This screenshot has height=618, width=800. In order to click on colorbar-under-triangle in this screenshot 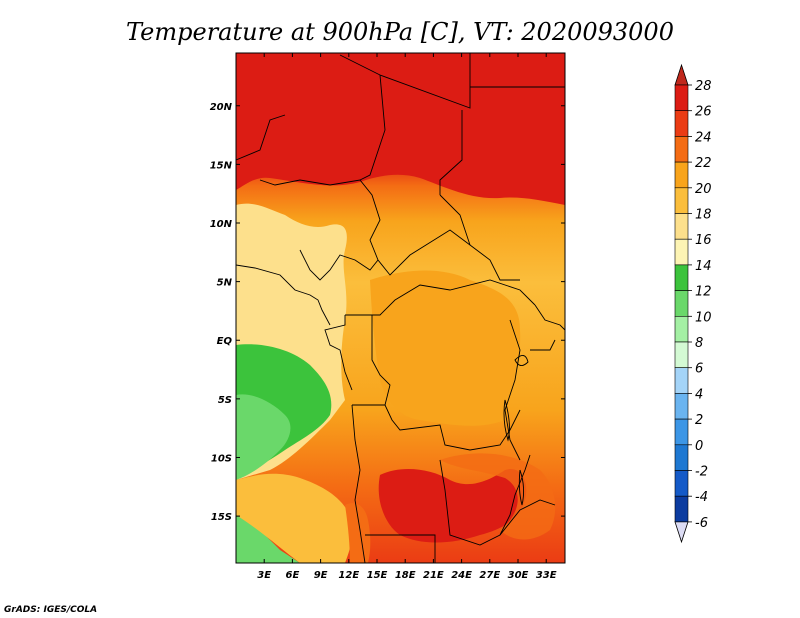, I will do `click(681, 532)`.